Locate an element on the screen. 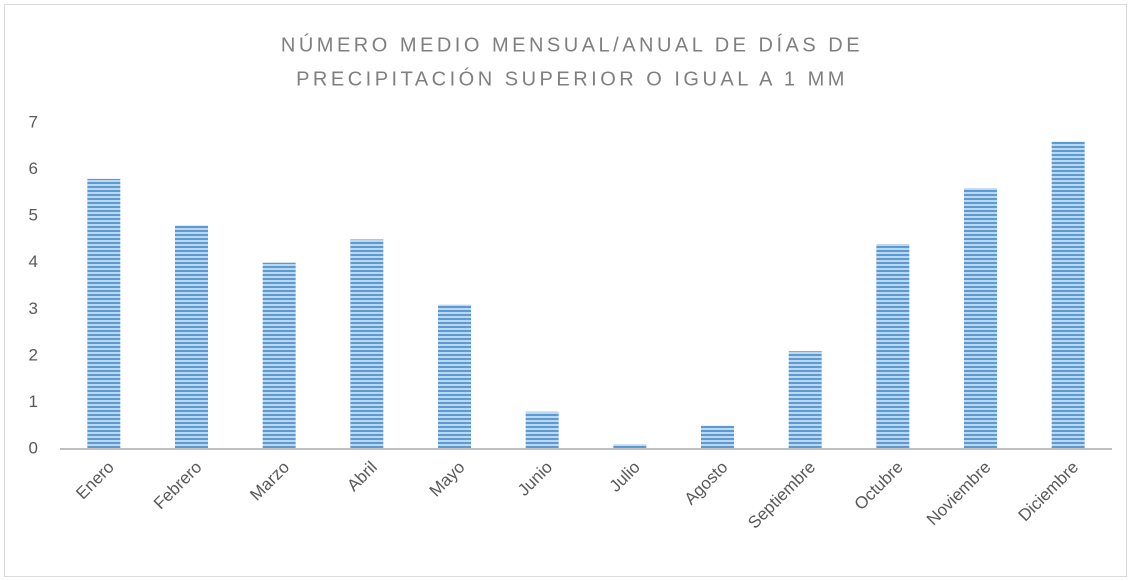 The width and height of the screenshot is (1132, 581). y-tick-label: 3 is located at coordinates (33, 308).